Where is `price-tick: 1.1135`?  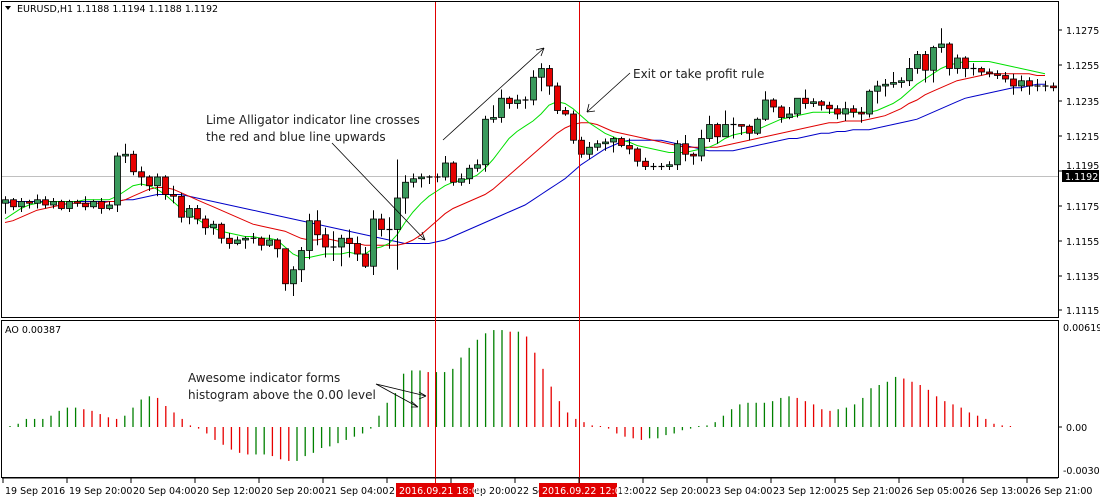 price-tick: 1.1135 is located at coordinates (1082, 277).